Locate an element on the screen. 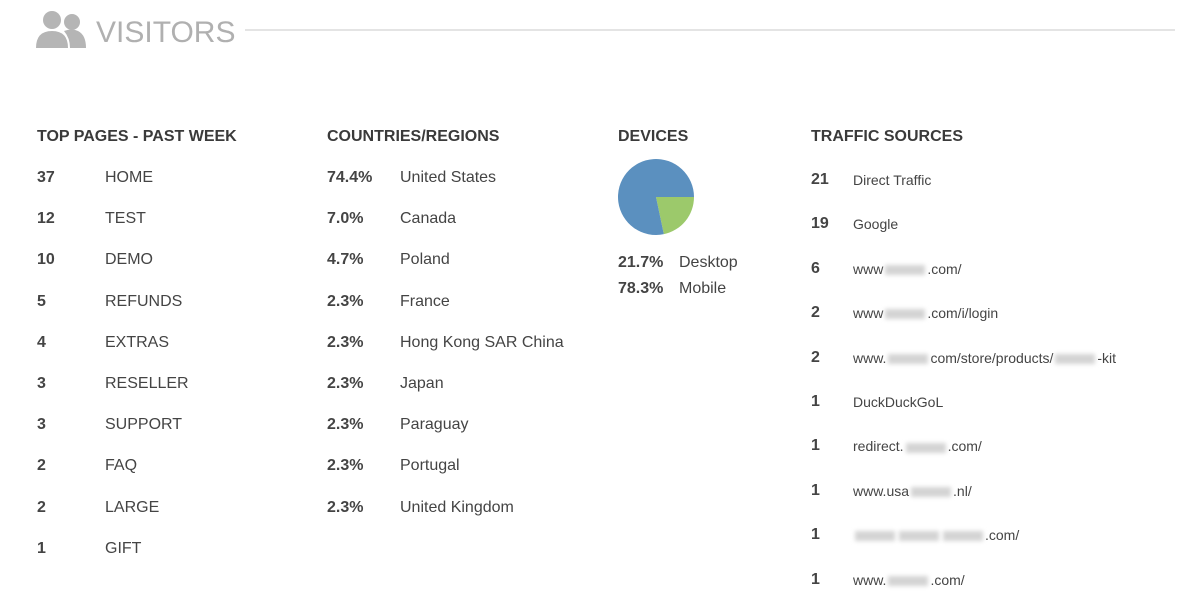 The height and width of the screenshot is (608, 1200). page-count: 4 is located at coordinates (41, 342).